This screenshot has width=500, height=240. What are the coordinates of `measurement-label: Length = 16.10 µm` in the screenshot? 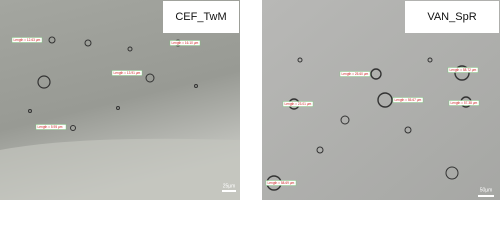 It's located at (185, 43).